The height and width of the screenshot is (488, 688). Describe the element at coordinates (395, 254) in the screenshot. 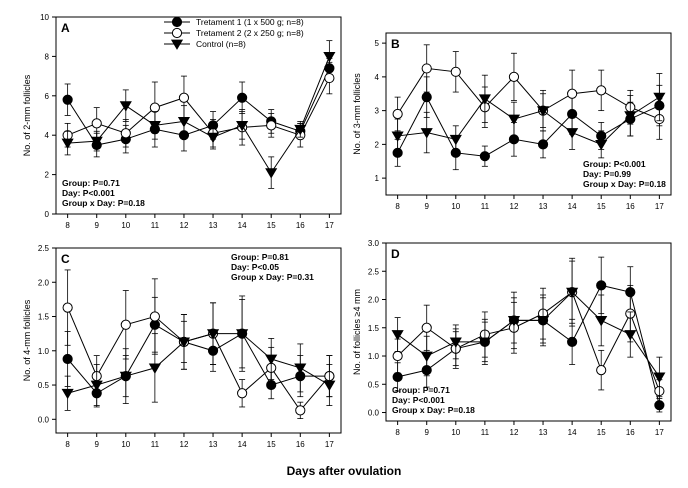

I see `panel-label: D` at that location.